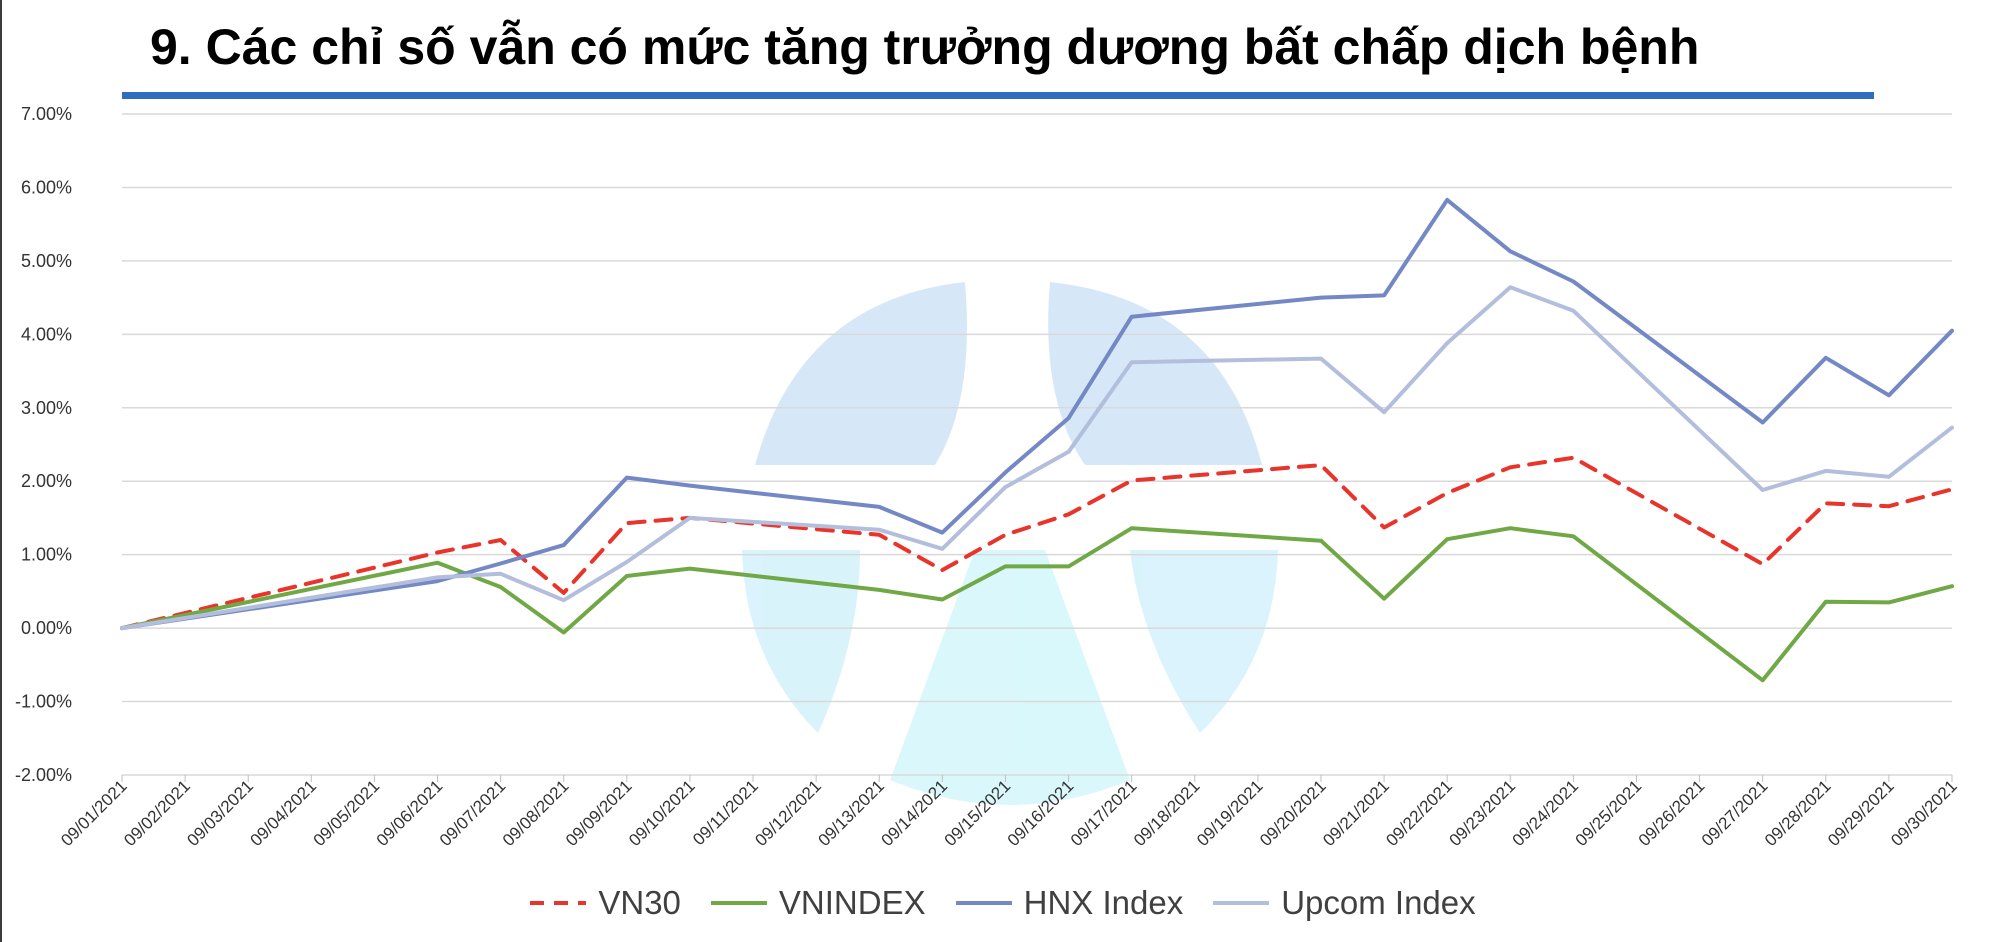 The height and width of the screenshot is (942, 2004). I want to click on y-tick-label: 6.00%, so click(46, 187).